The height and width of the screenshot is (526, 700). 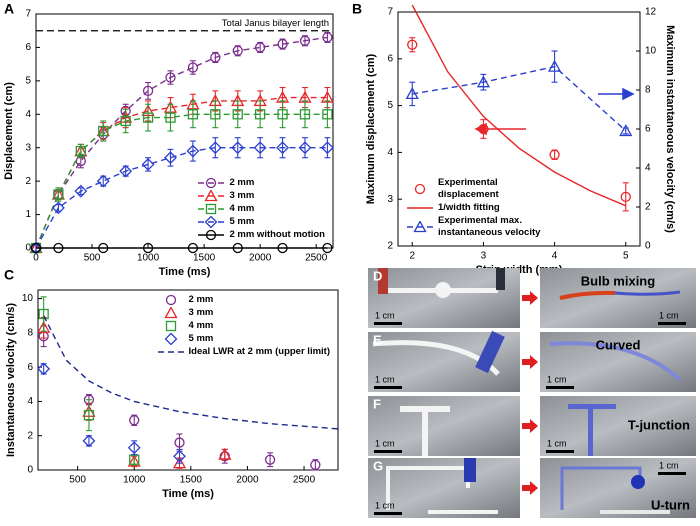 What do you see at coordinates (261, 209) in the screenshot?
I see `legend-item: 4 mm` at bounding box center [261, 209].